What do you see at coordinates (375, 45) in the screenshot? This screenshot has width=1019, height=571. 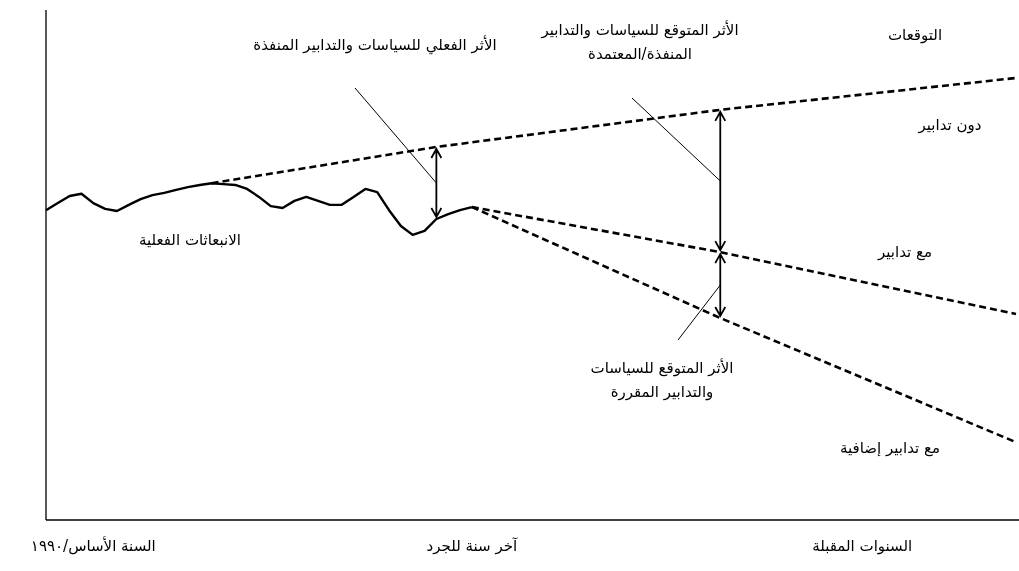 I see `annotation: الأثر الفعلي للسياسات والتدابير المنفذة` at bounding box center [375, 45].